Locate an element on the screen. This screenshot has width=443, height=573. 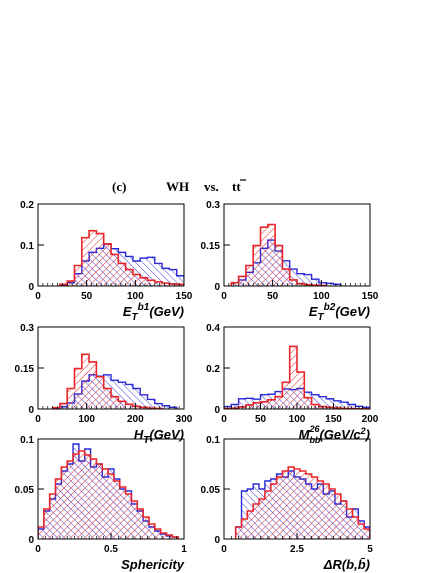
y-tick-label-Et-b2-1: 0.15 is located at coordinates (211, 246).